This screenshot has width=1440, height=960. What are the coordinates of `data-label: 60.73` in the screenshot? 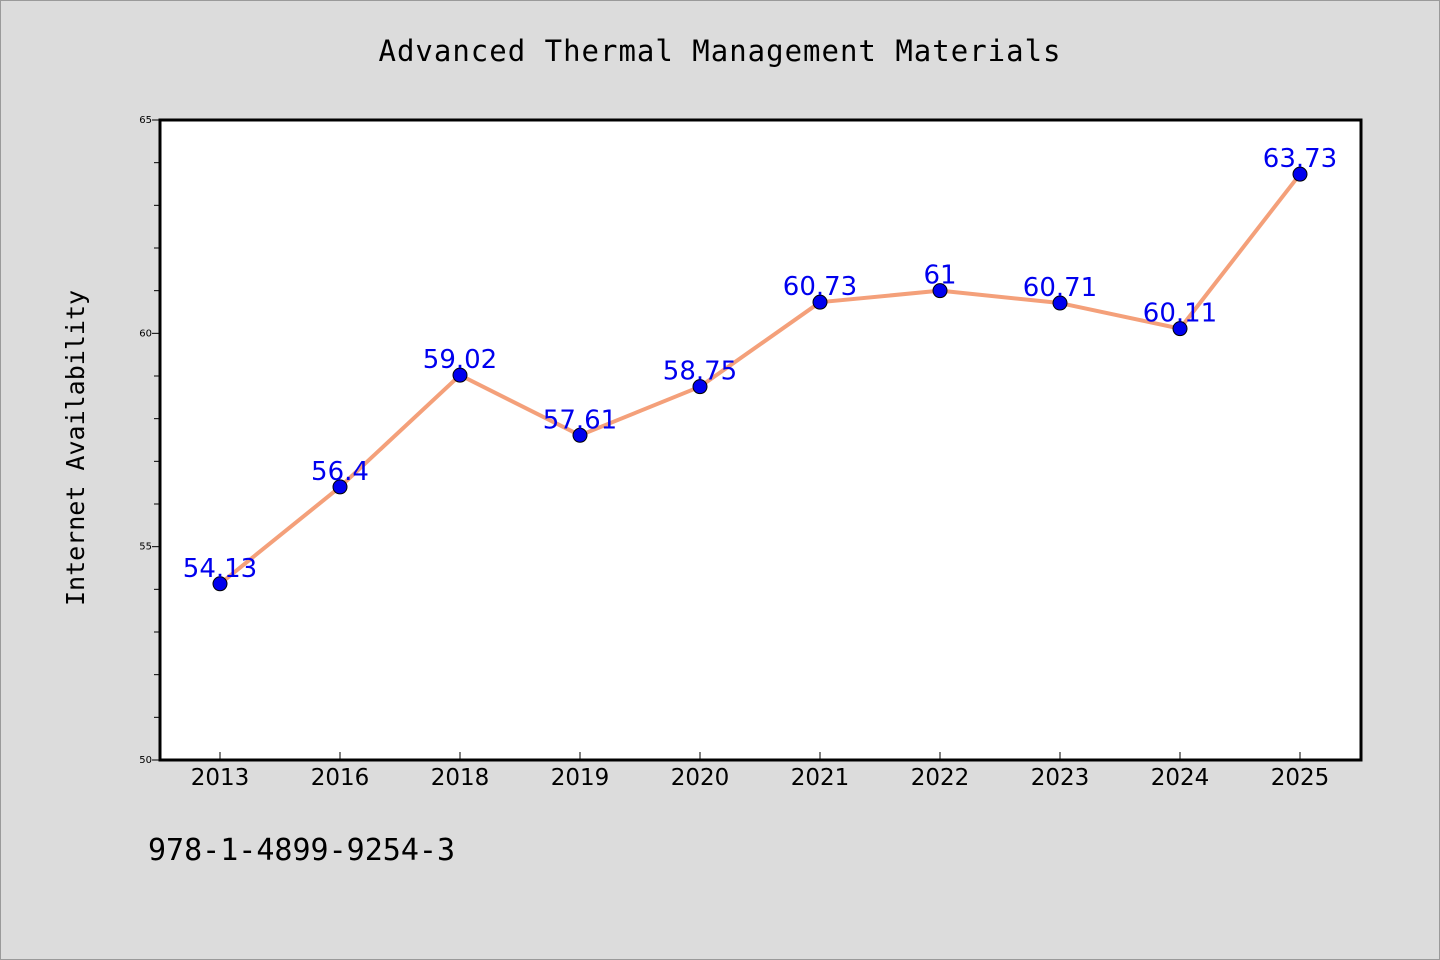 It's located at (820, 287).